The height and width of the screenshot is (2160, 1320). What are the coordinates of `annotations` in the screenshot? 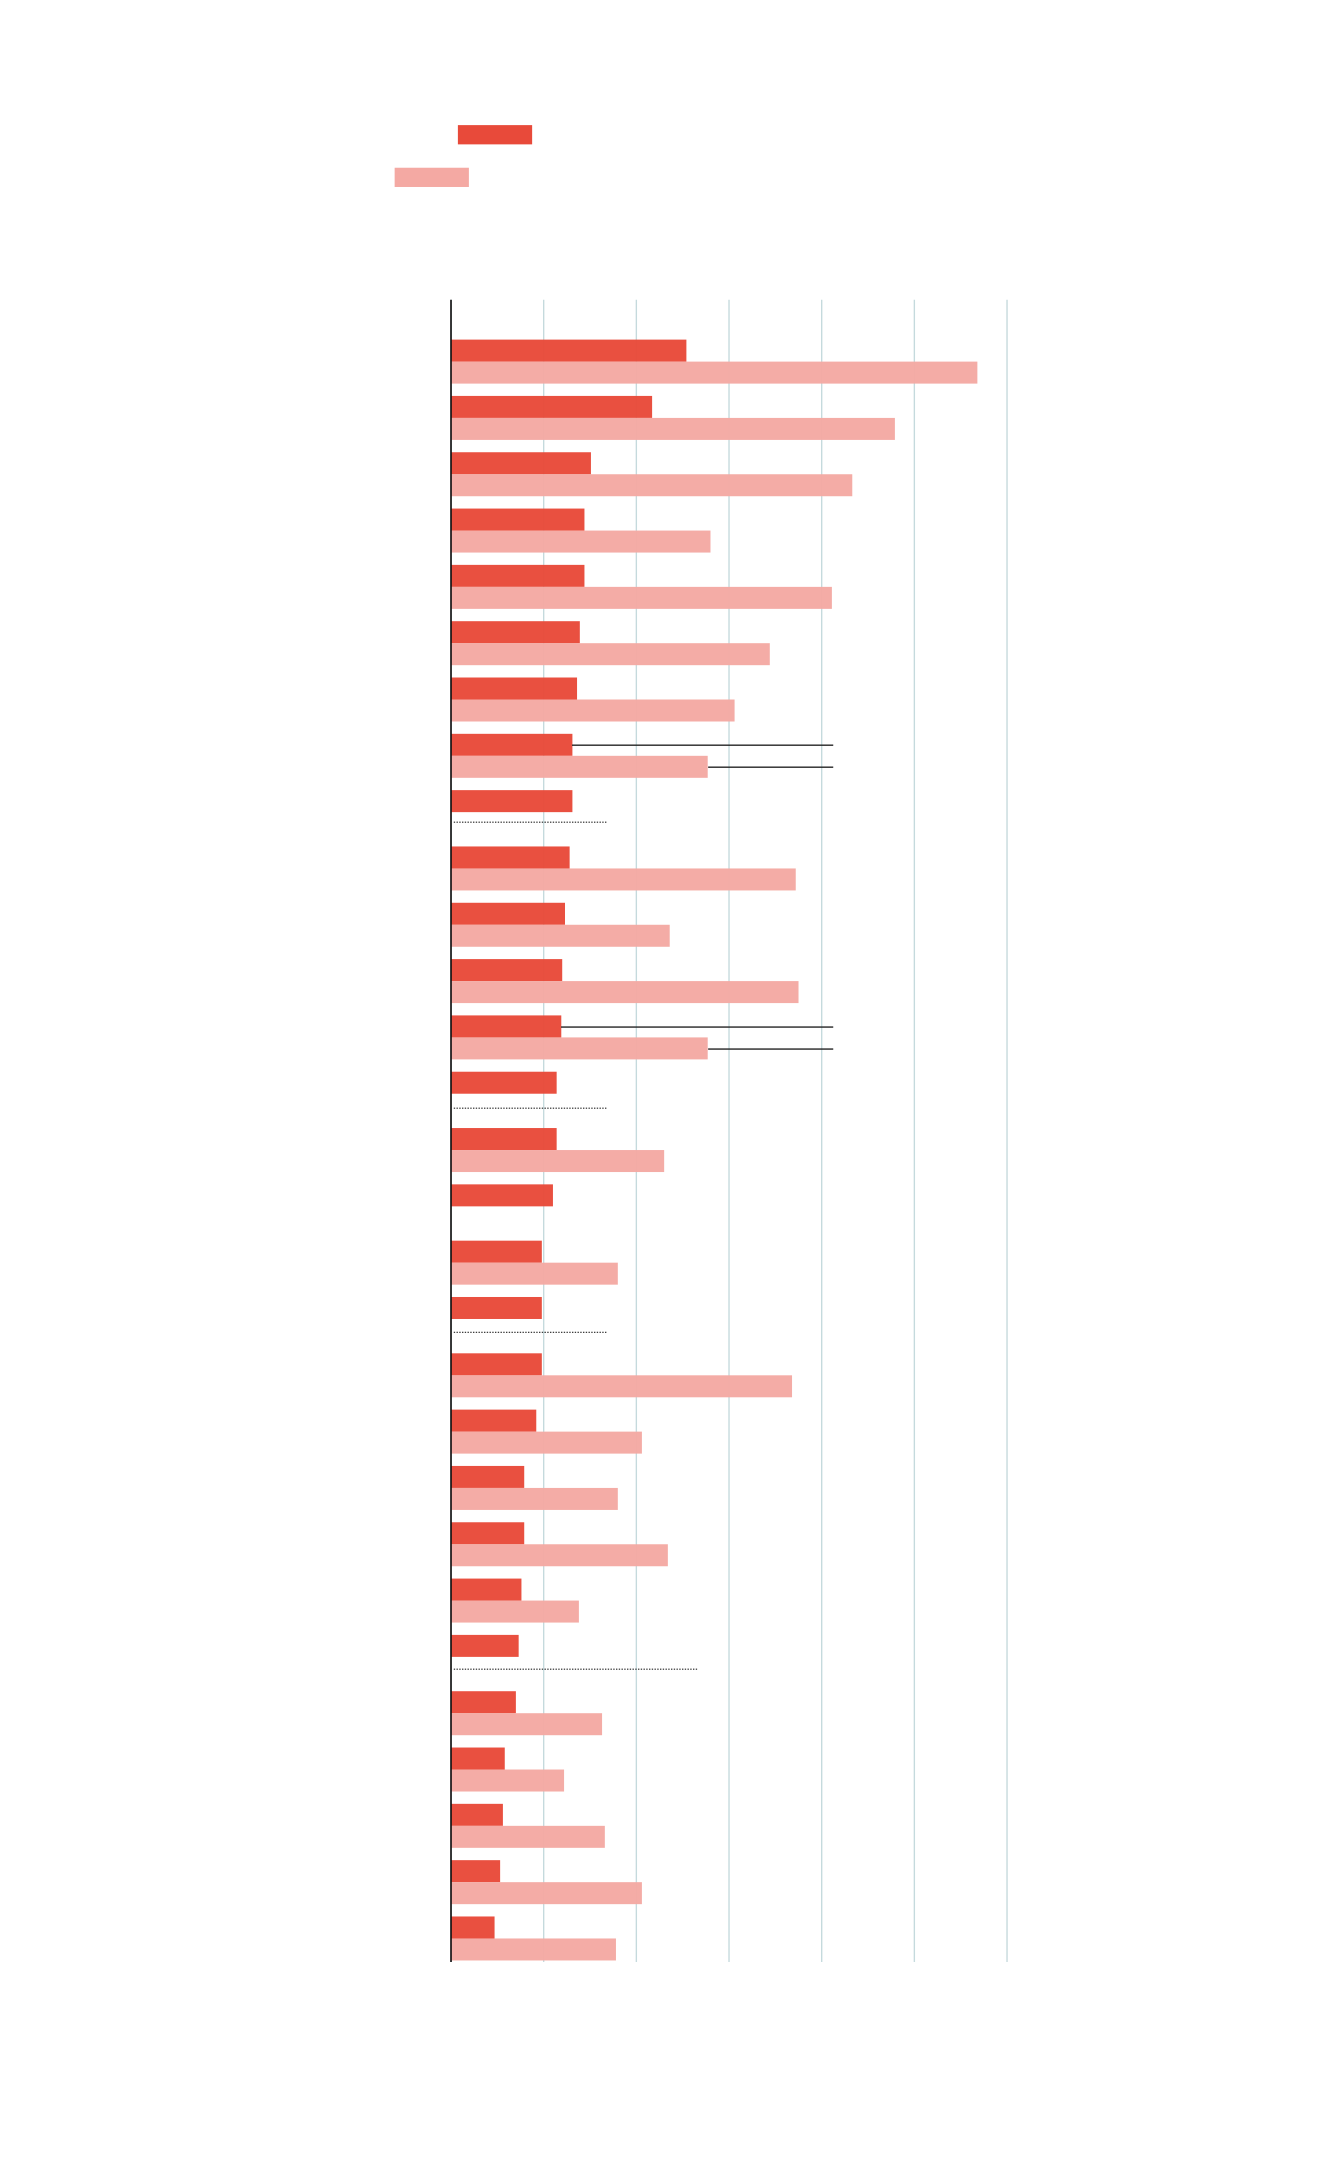 It's located at (643, 1207).